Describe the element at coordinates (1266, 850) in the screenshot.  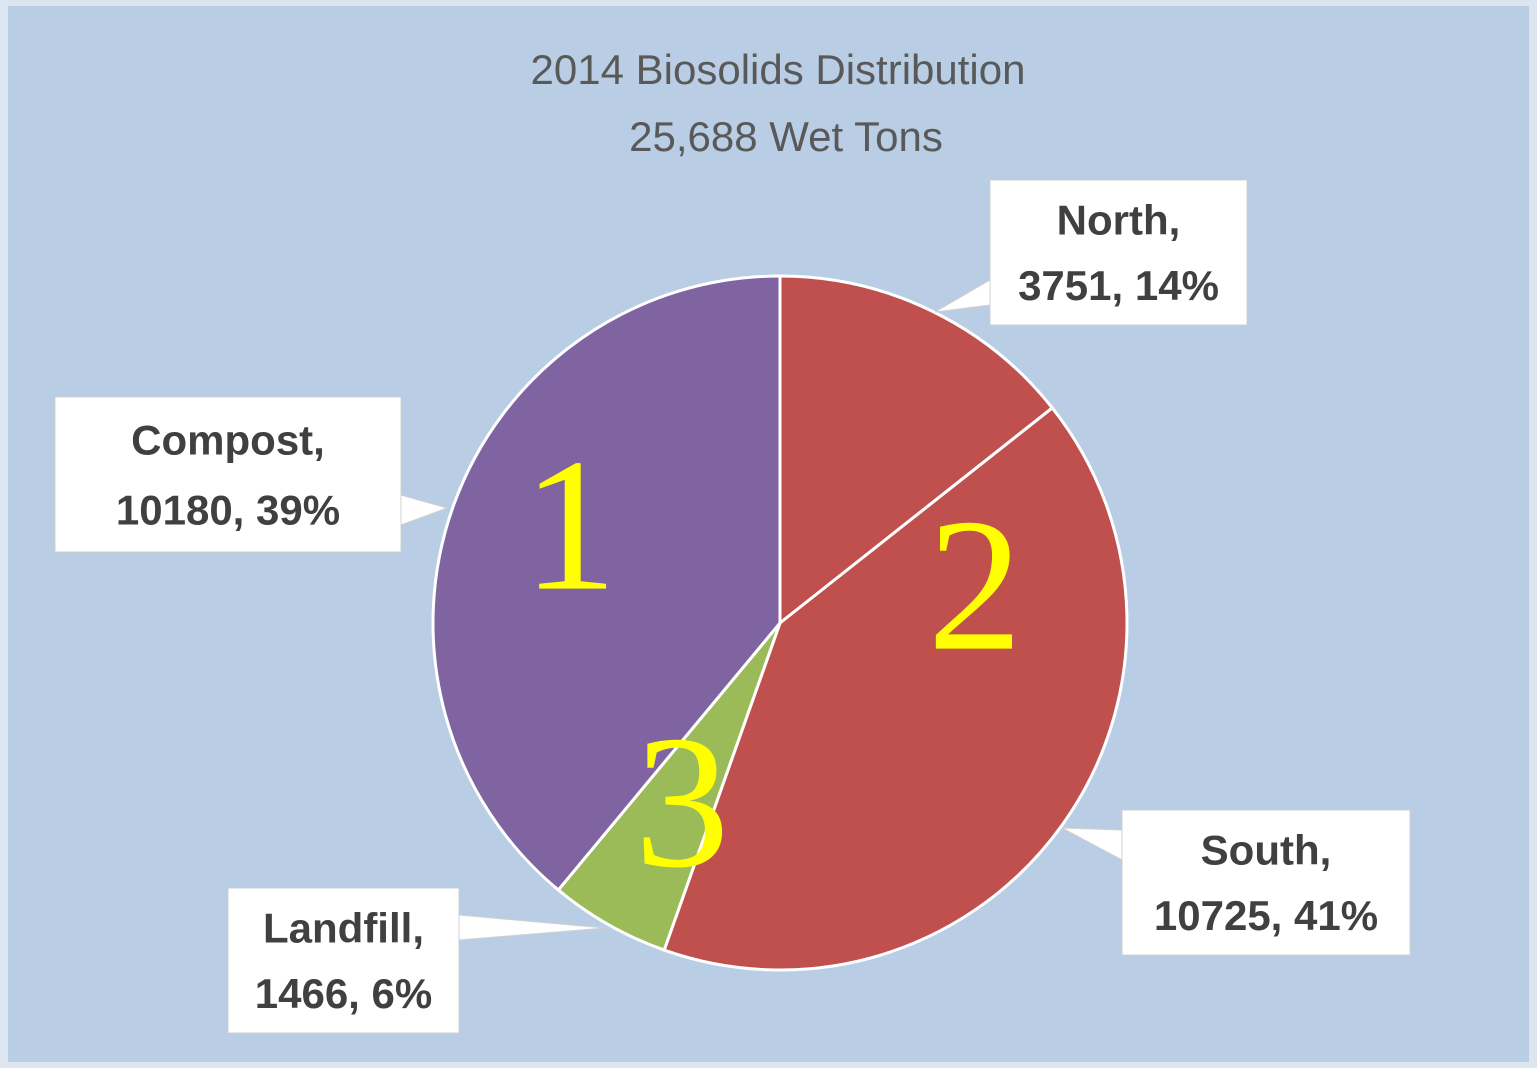
I see `category-label: South,` at that location.